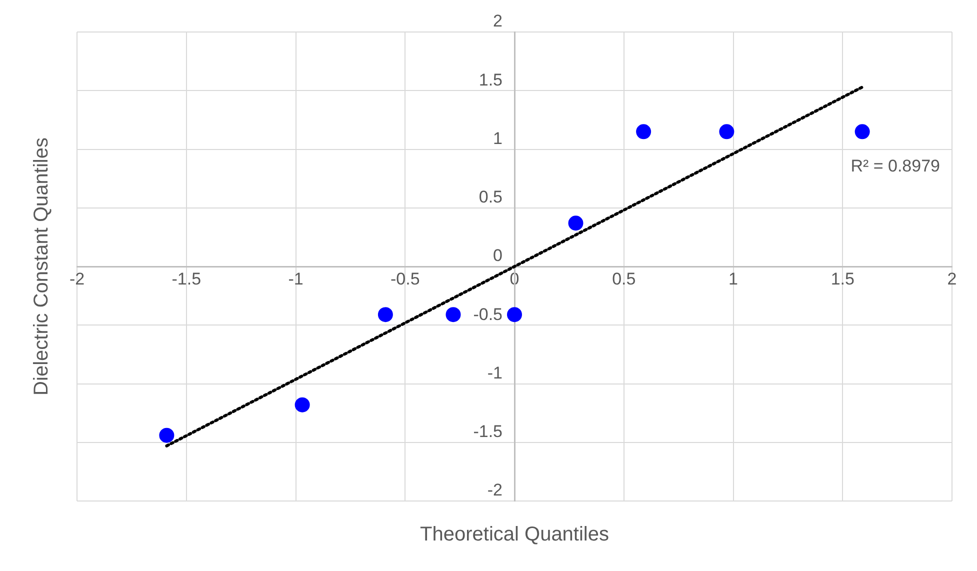 The image size is (977, 571). Describe the element at coordinates (624, 278) in the screenshot. I see `x-tick-label: 0.5` at that location.